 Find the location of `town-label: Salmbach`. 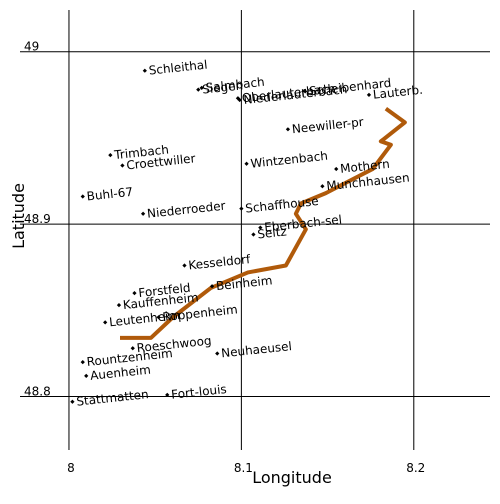

town-label: Salmbach is located at coordinates (235, 85).